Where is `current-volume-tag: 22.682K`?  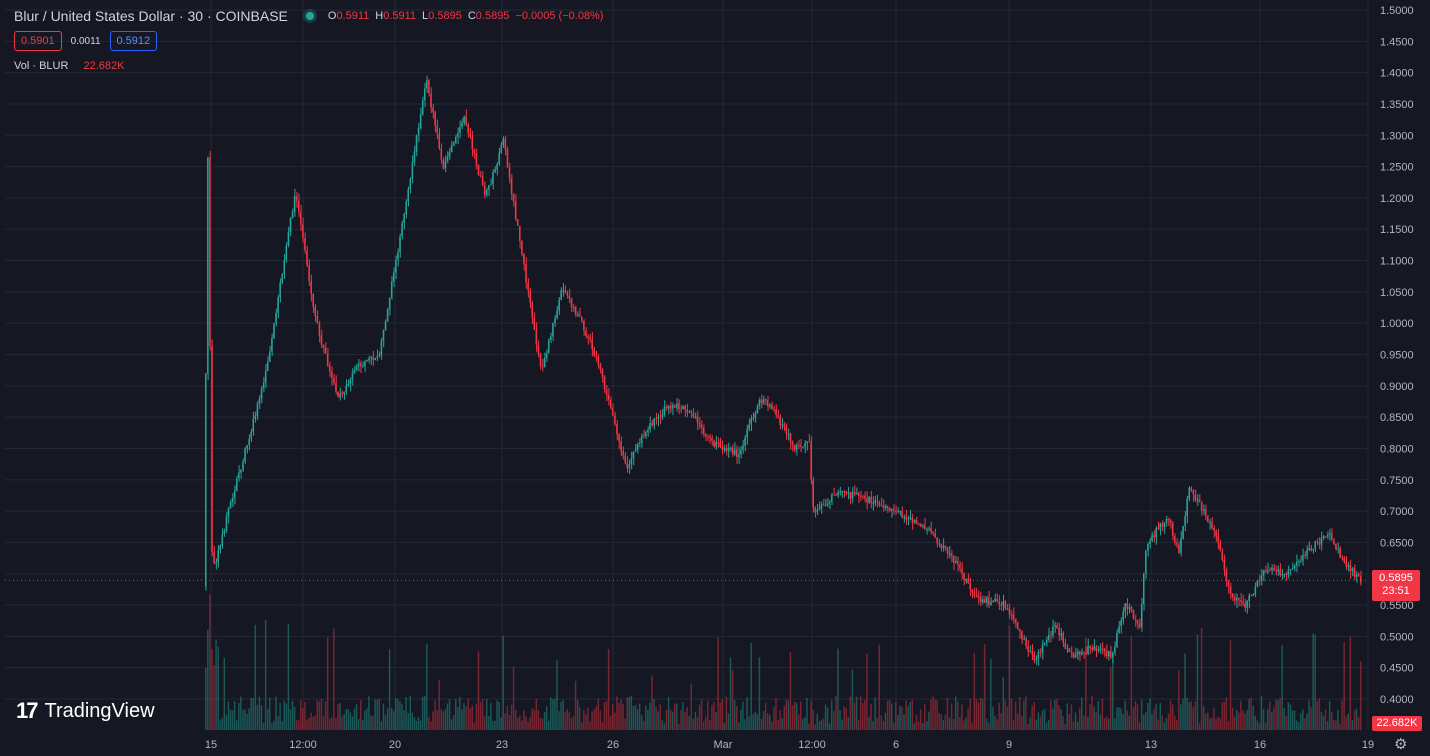
current-volume-tag: 22.682K is located at coordinates (1397, 723).